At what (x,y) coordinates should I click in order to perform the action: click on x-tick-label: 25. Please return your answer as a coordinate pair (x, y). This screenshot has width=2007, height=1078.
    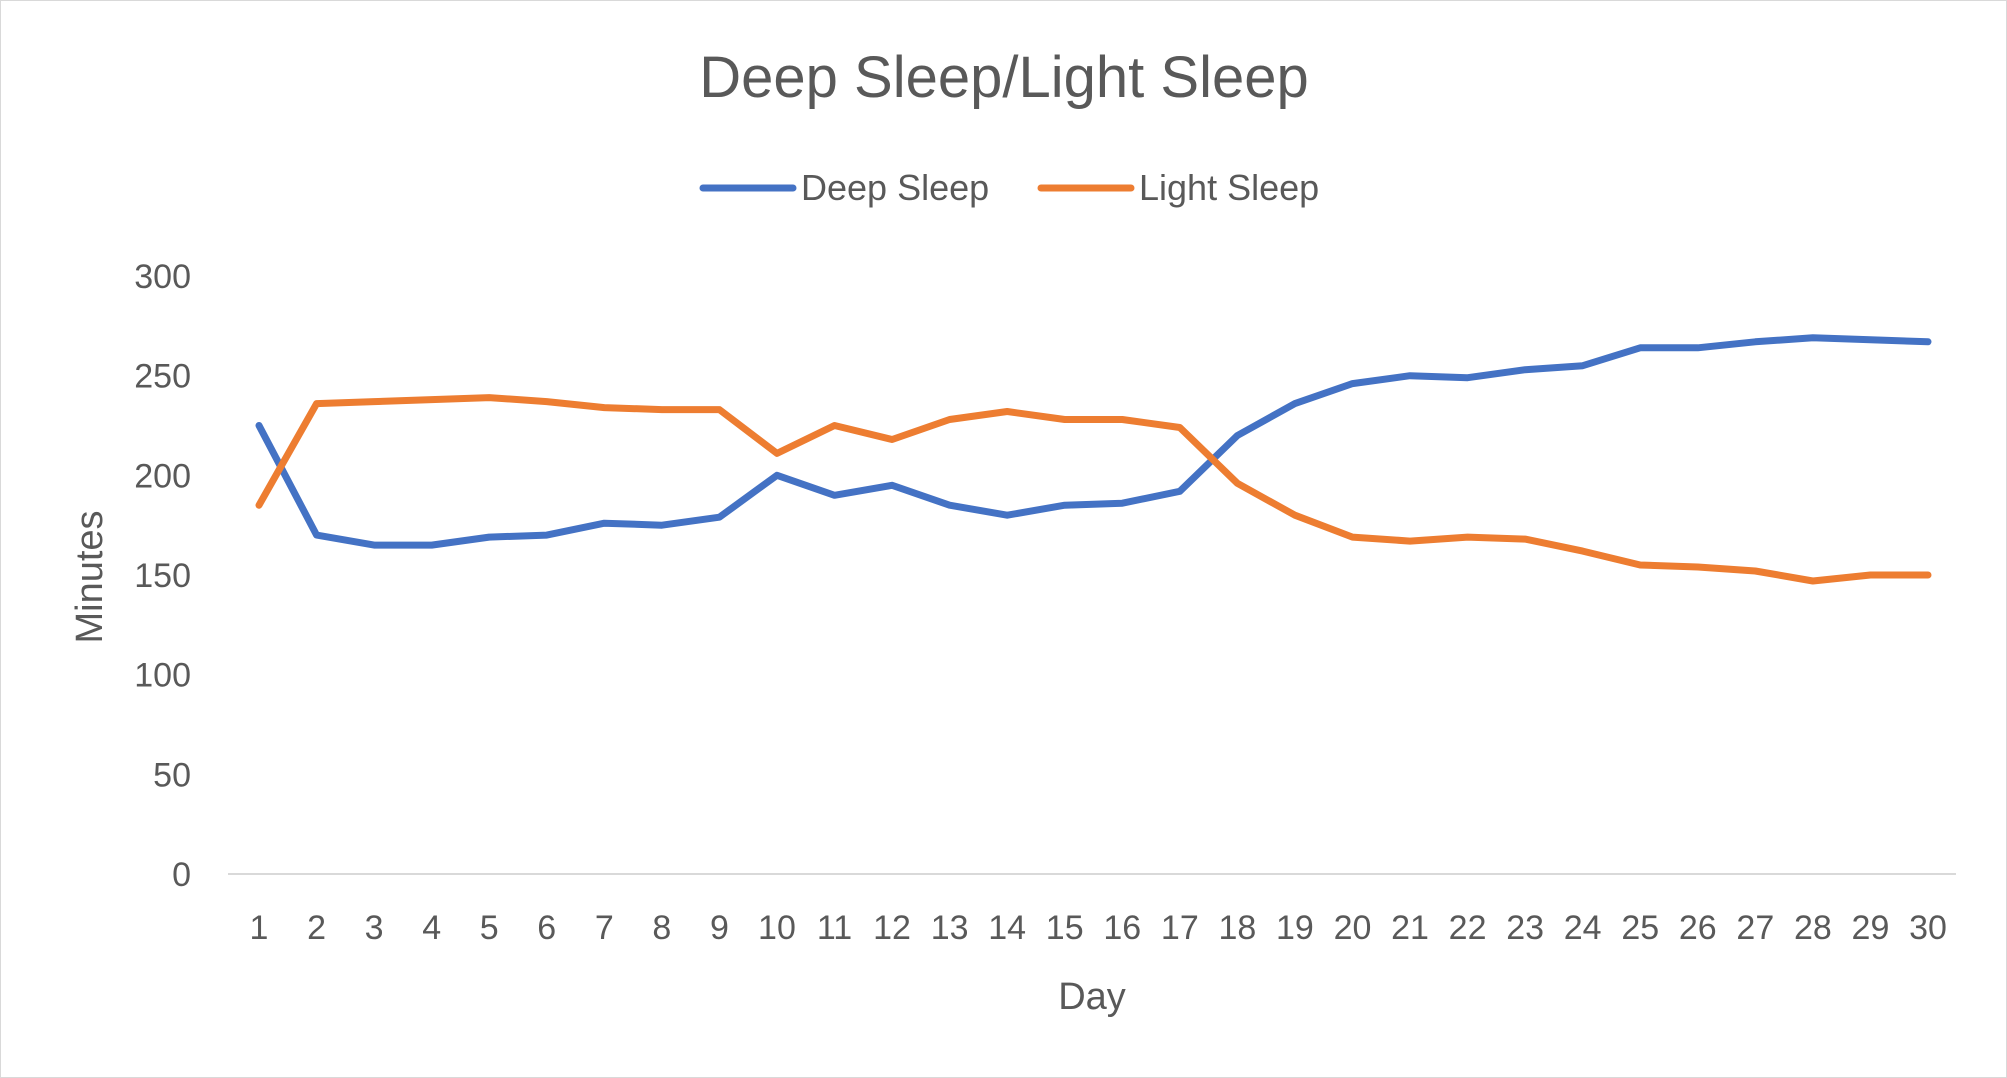
    Looking at the image, I should click on (1640, 928).